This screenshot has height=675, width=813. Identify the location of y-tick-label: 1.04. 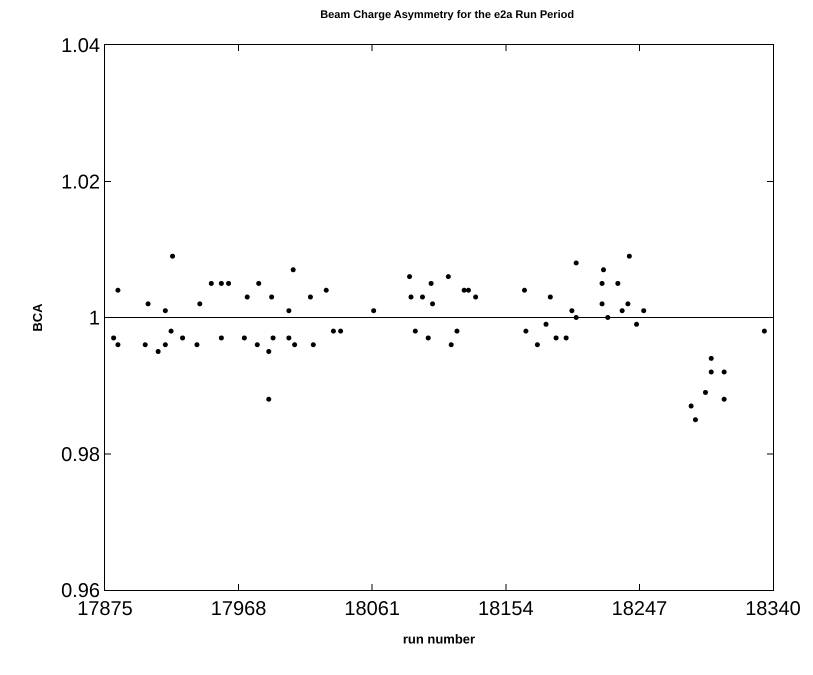
(80, 46).